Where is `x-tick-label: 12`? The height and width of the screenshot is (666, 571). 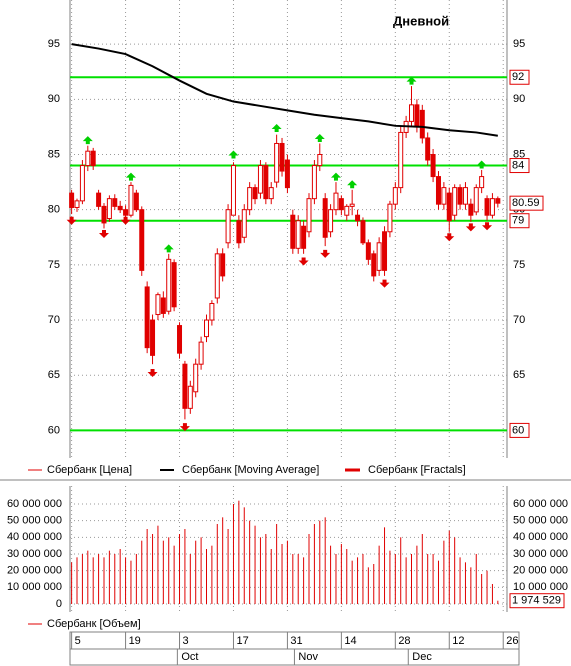 x-tick-label: 12 is located at coordinates (458, 641).